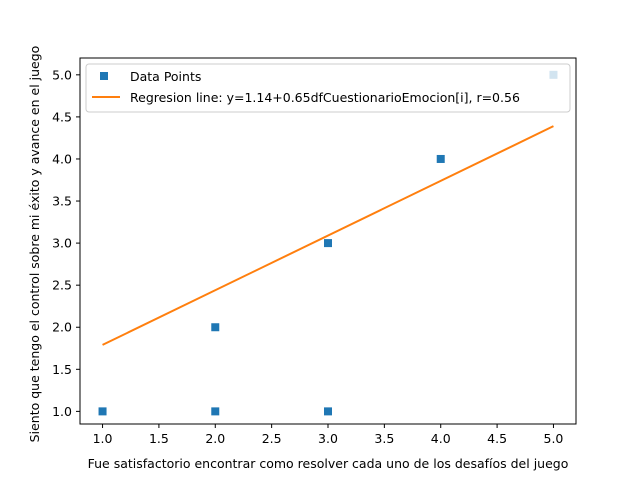  I want to click on x-ticks: 1.0 1.5 2.0 2.5 3.0 3.5 4.0 4.5 5.0, so click(328, 435).